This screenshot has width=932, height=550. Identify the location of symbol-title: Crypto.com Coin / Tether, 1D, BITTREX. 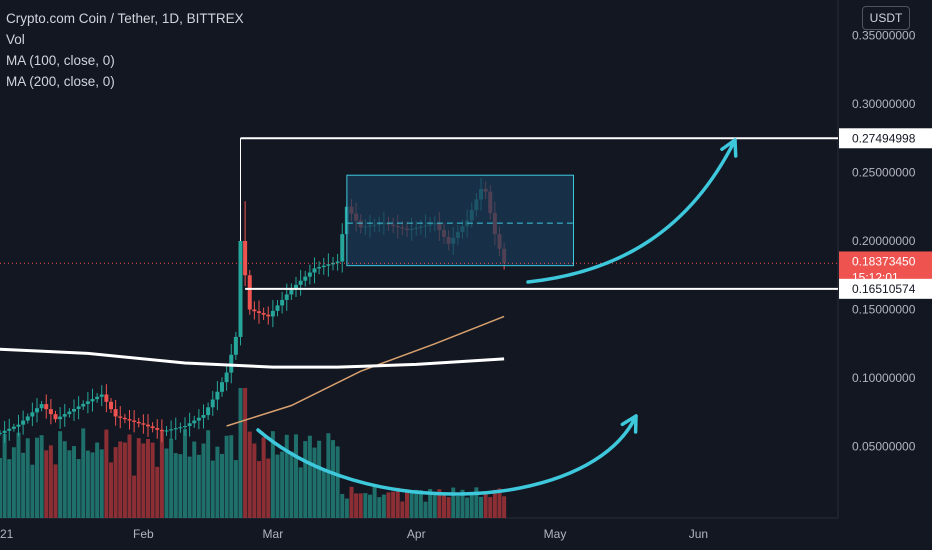
(125, 18).